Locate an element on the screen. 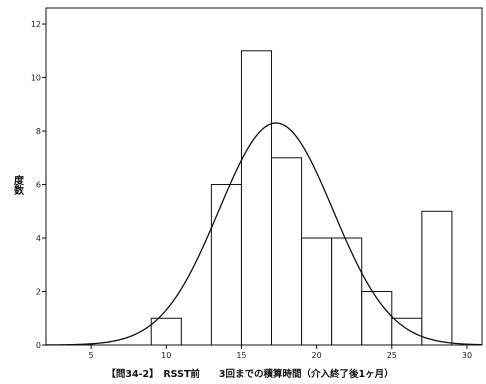 The width and height of the screenshot is (486, 384). x-tick-label-30: 30 is located at coordinates (467, 355).